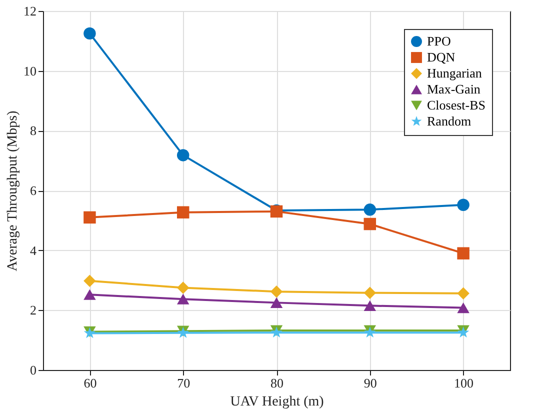 The height and width of the screenshot is (418, 534). Describe the element at coordinates (33, 250) in the screenshot. I see `y-tick-label: 4` at that location.